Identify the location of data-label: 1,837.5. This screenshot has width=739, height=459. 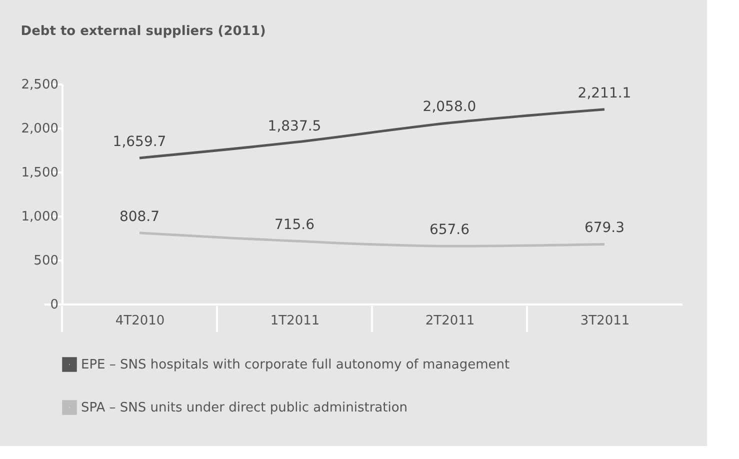
(295, 126).